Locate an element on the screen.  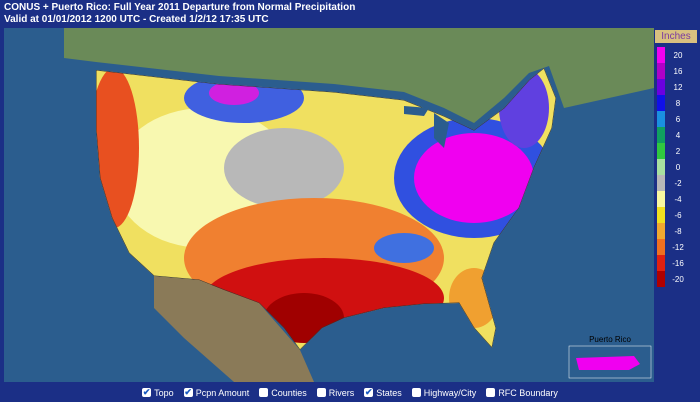
legend-label: 6 is located at coordinates (678, 119).